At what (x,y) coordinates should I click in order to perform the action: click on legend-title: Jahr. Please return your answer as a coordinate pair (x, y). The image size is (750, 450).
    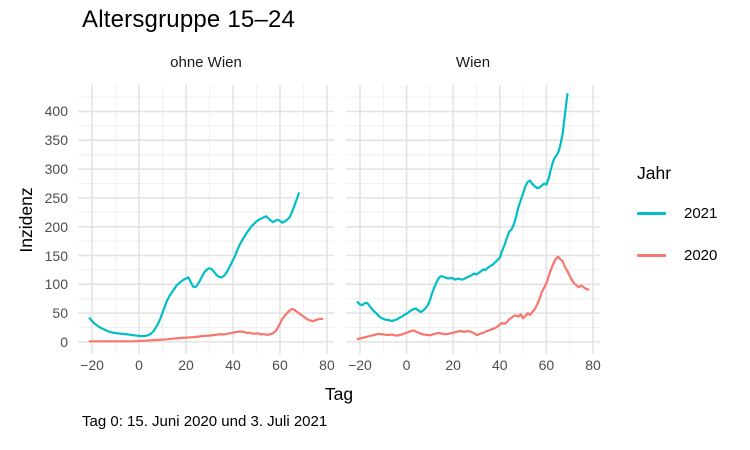
    Looking at the image, I should click on (654, 173).